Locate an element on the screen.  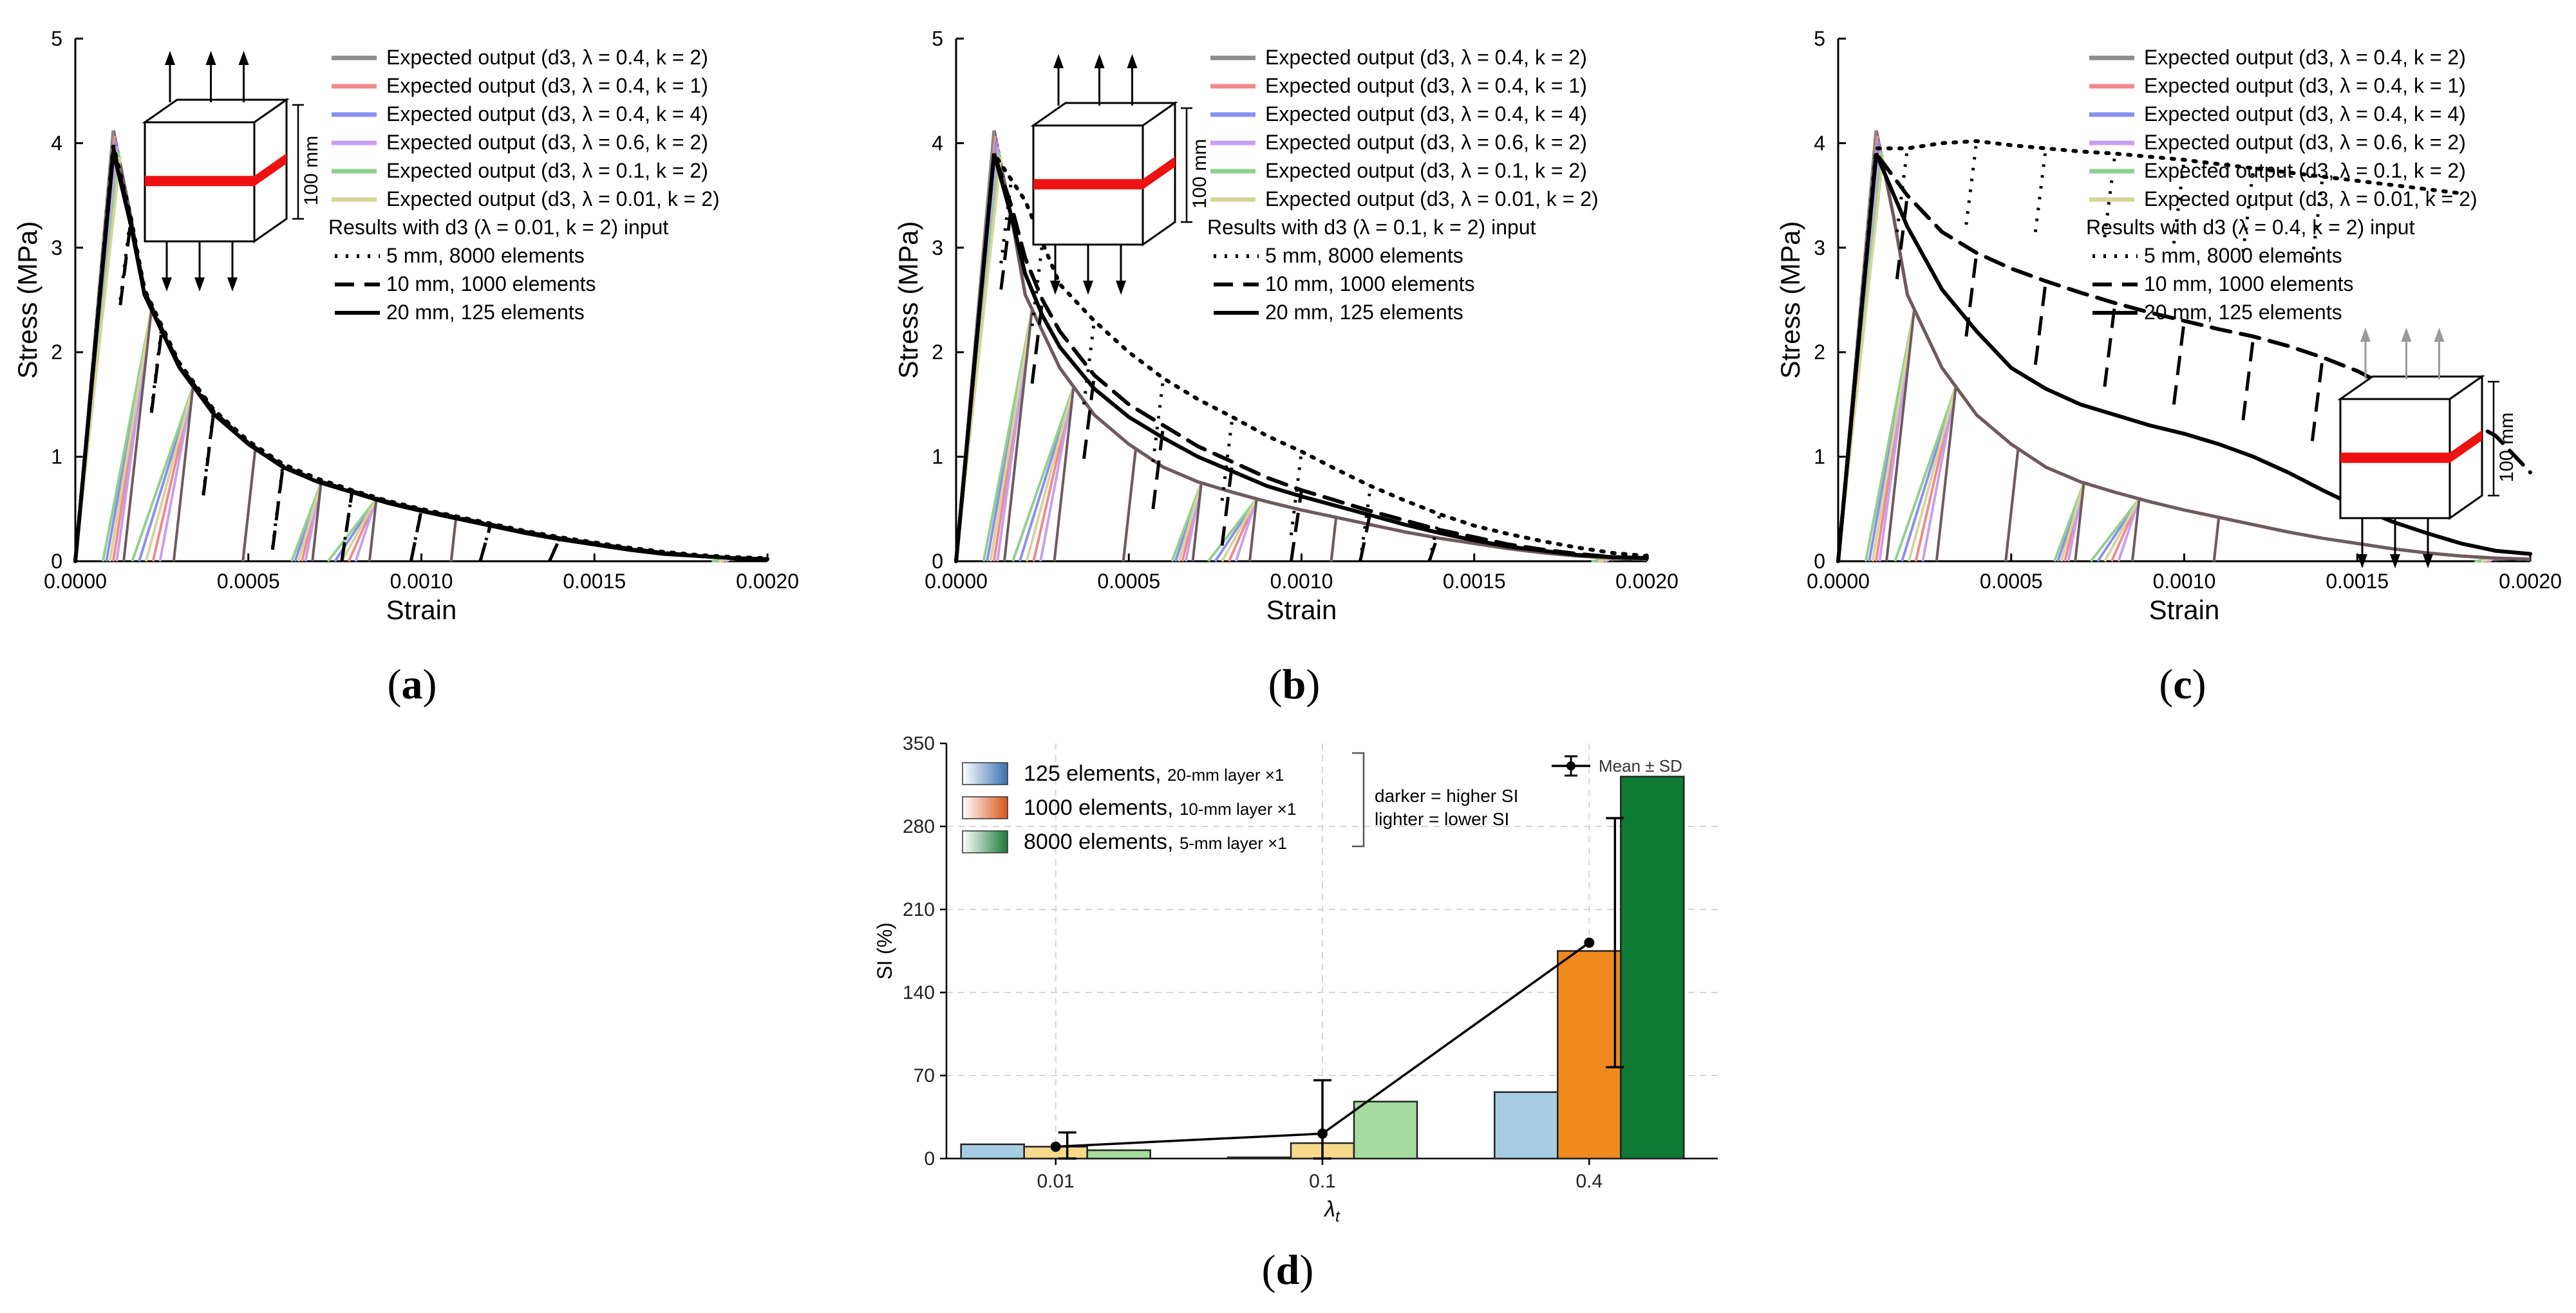
bar-8000-elements is located at coordinates (1652, 968).